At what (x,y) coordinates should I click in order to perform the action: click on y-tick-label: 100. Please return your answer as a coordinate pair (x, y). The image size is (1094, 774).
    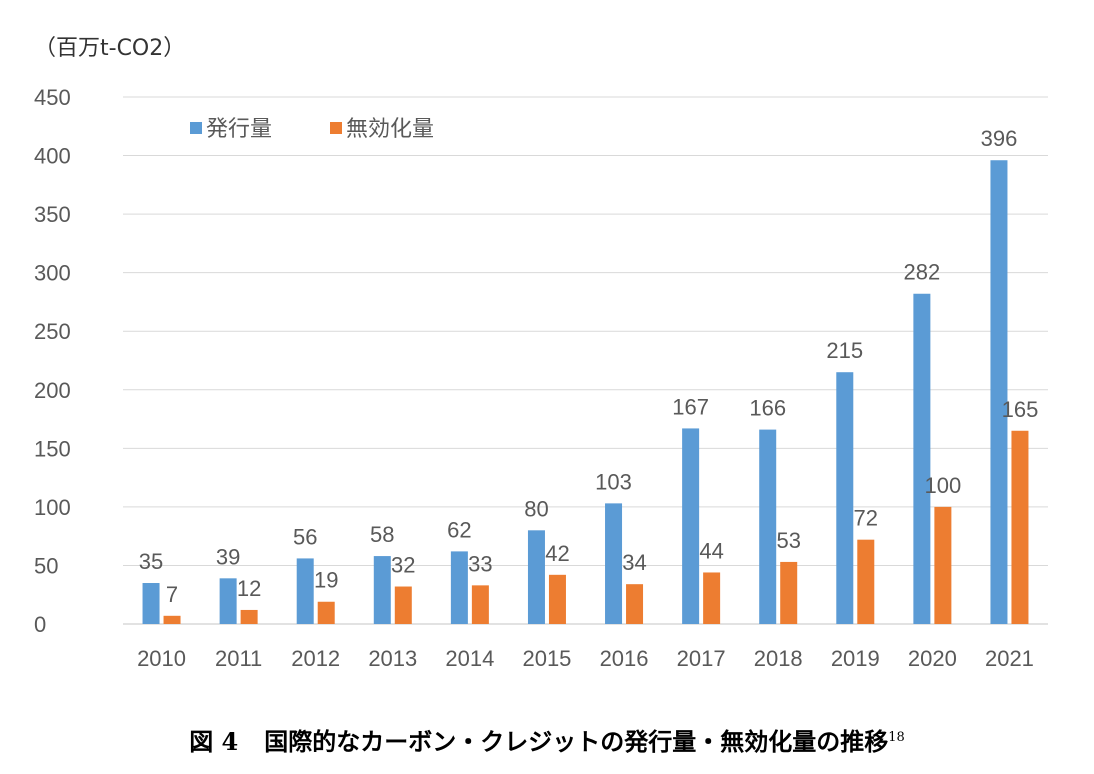
    Looking at the image, I should click on (52, 507).